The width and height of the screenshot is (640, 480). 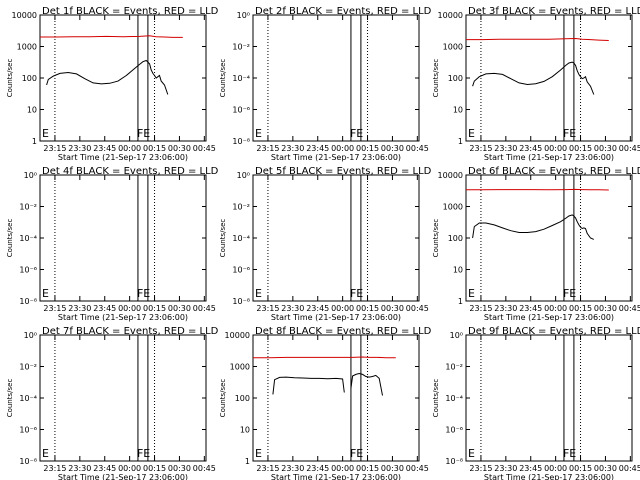 I want to click on panel-title: Det 7f BLACK = Events, RED = LLD, so click(x=130, y=331).